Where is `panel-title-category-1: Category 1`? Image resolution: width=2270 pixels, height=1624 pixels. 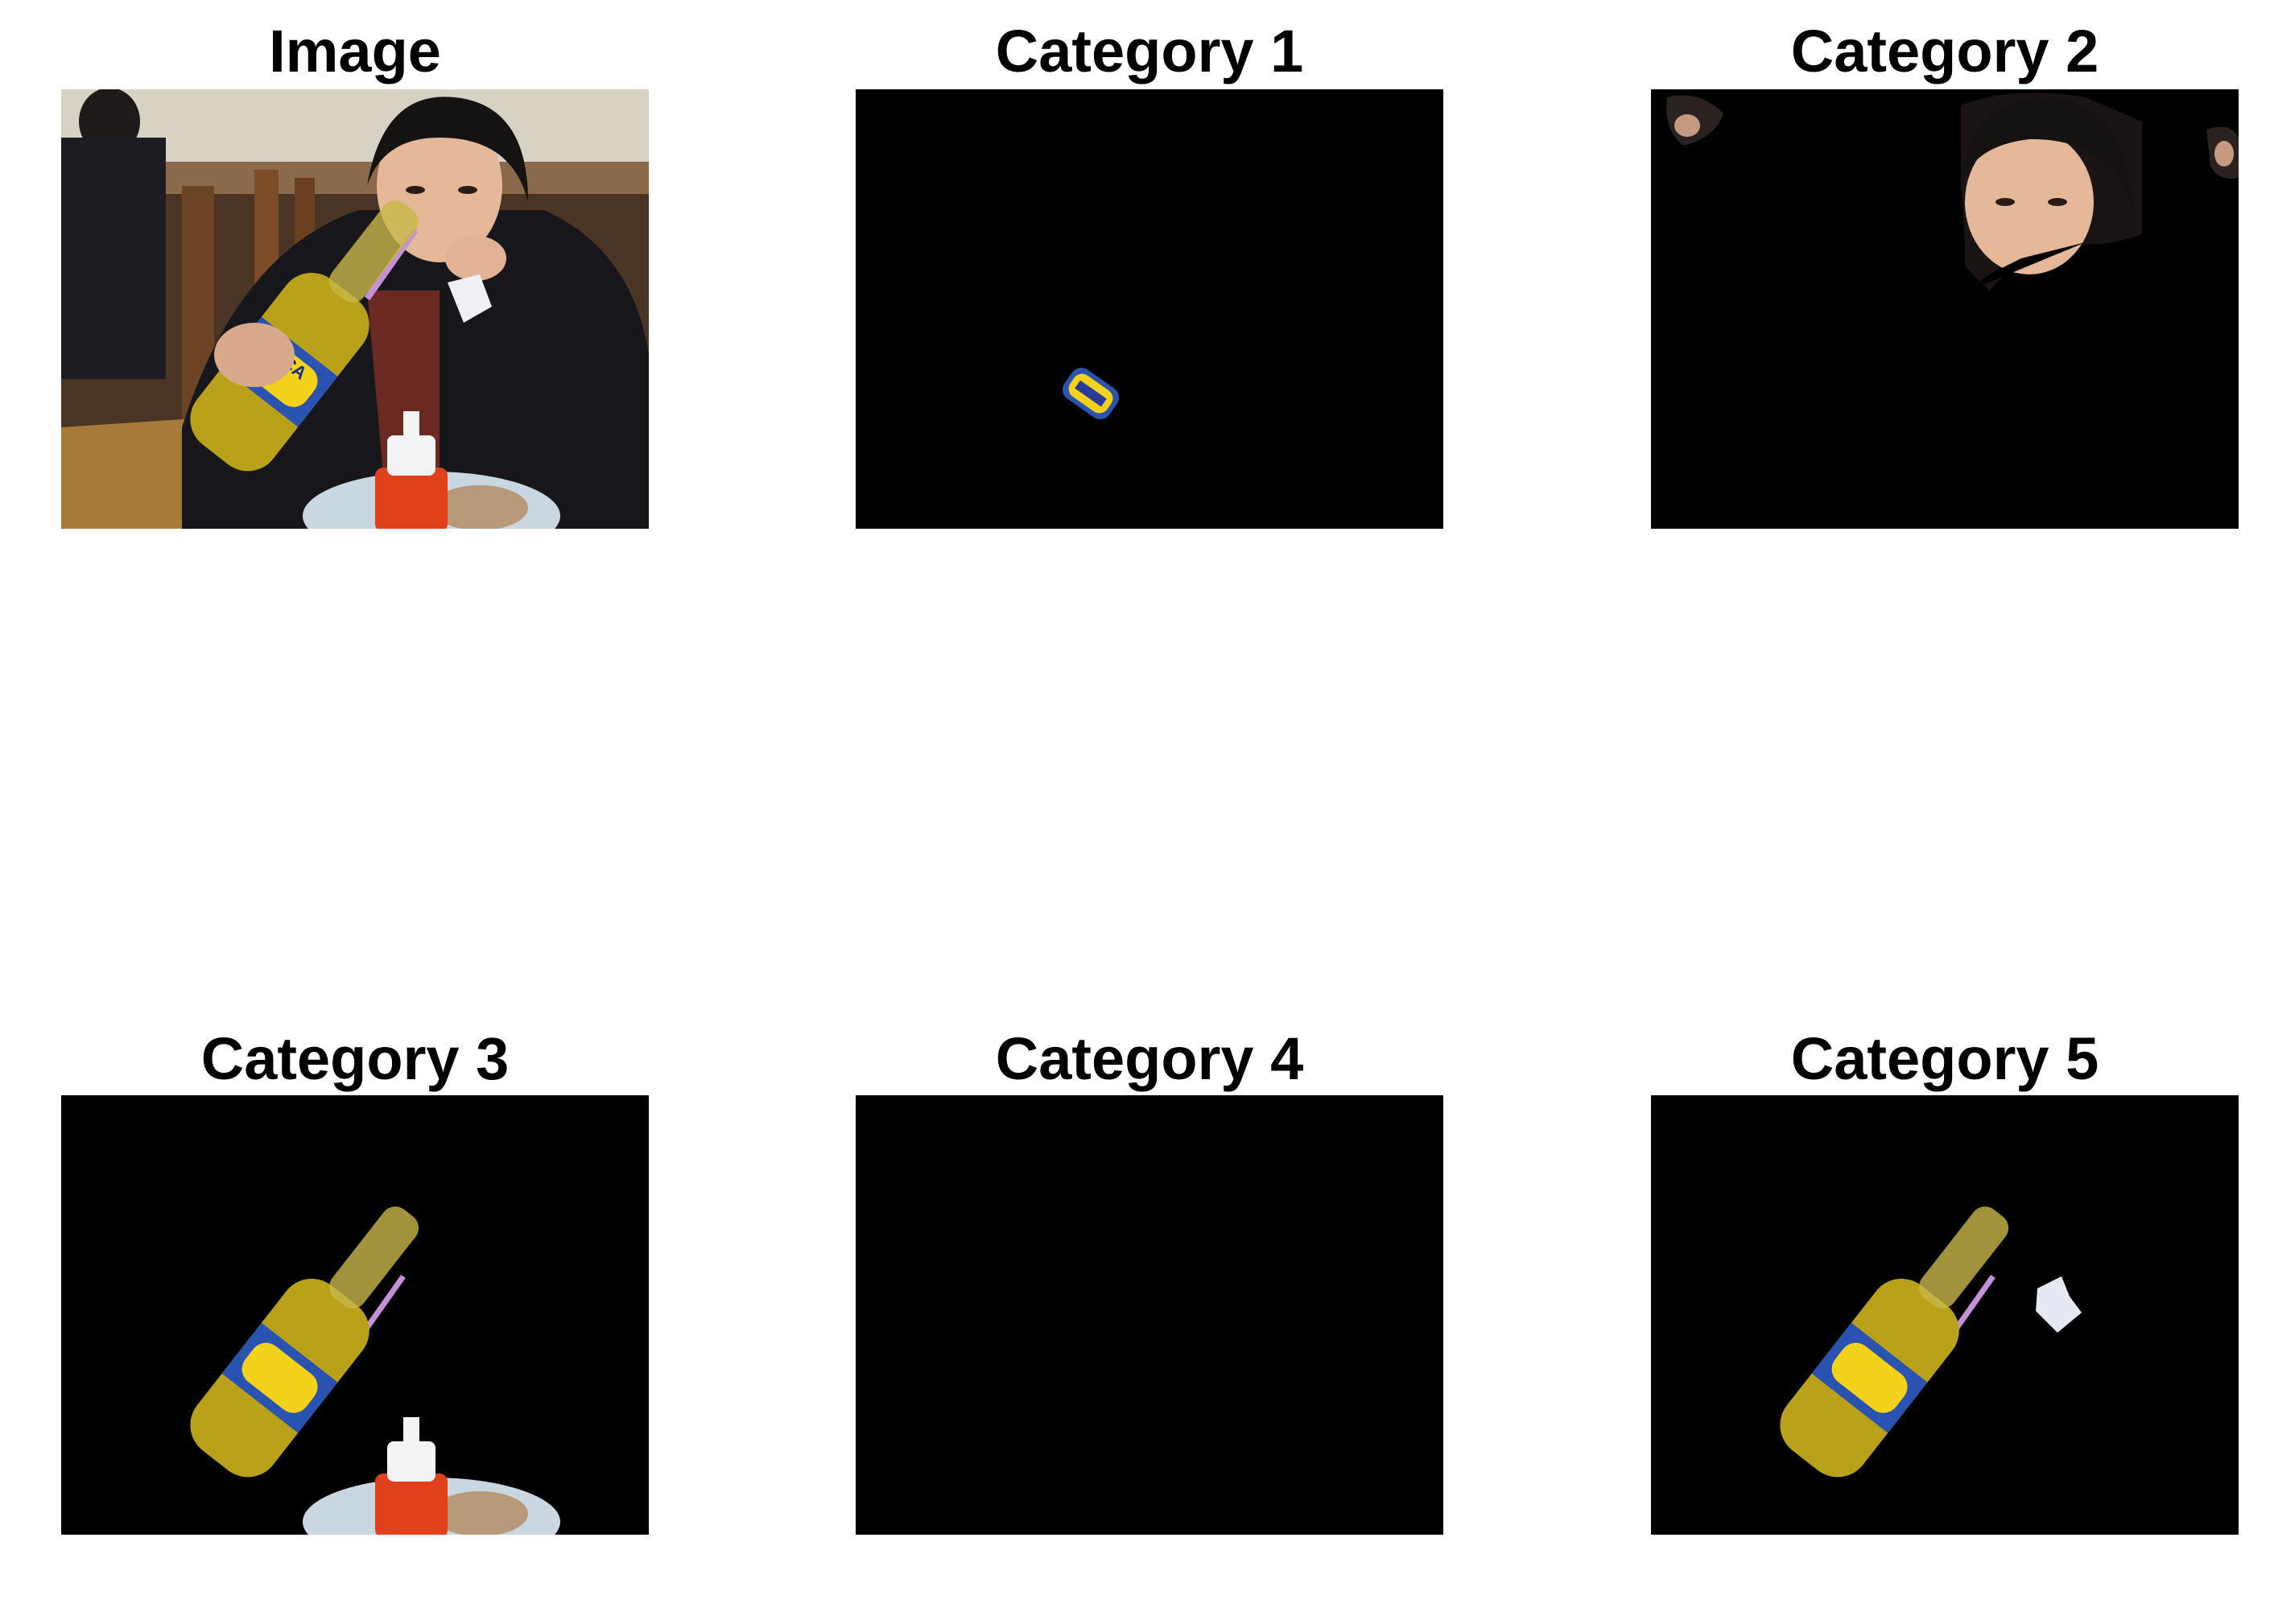
panel-title-category-1: Category 1 is located at coordinates (1149, 51).